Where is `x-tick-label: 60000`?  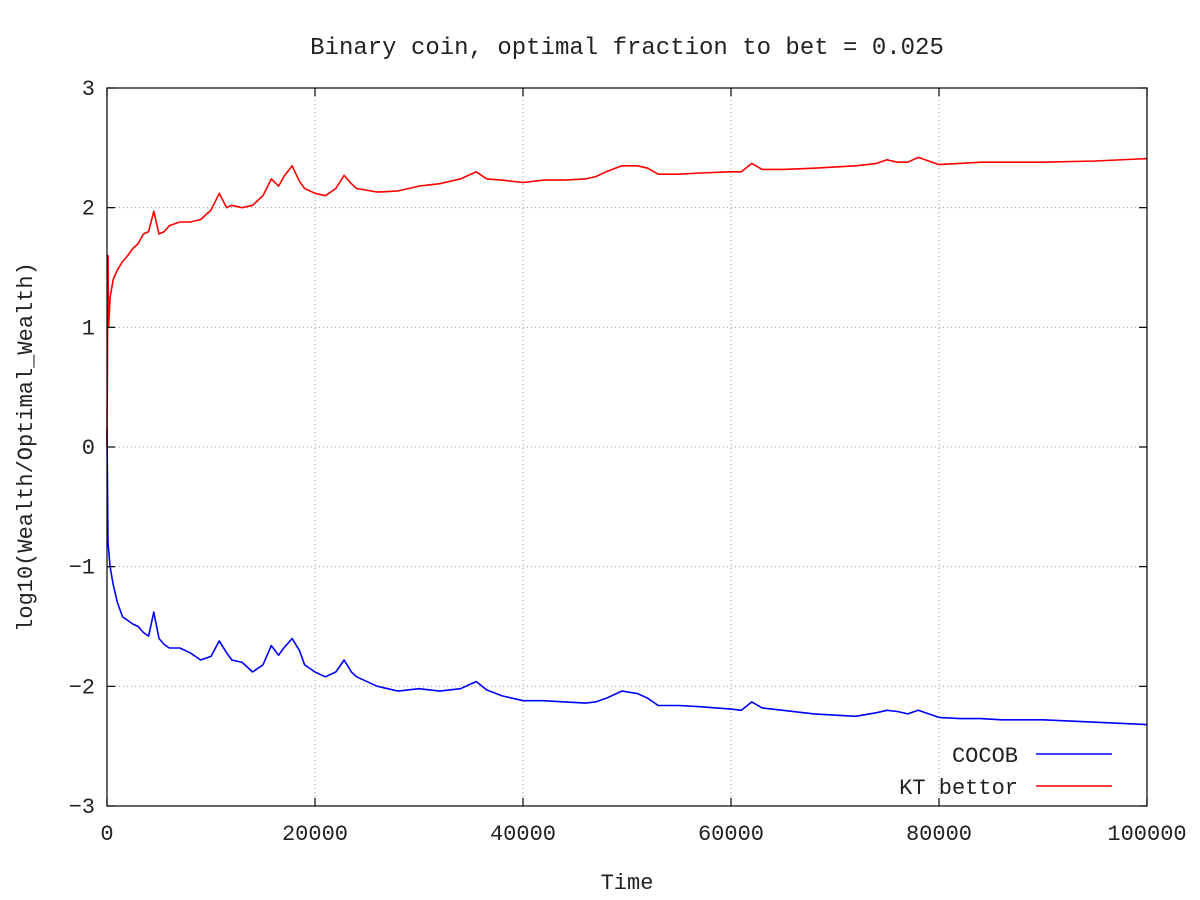
x-tick-label: 60000 is located at coordinates (731, 834).